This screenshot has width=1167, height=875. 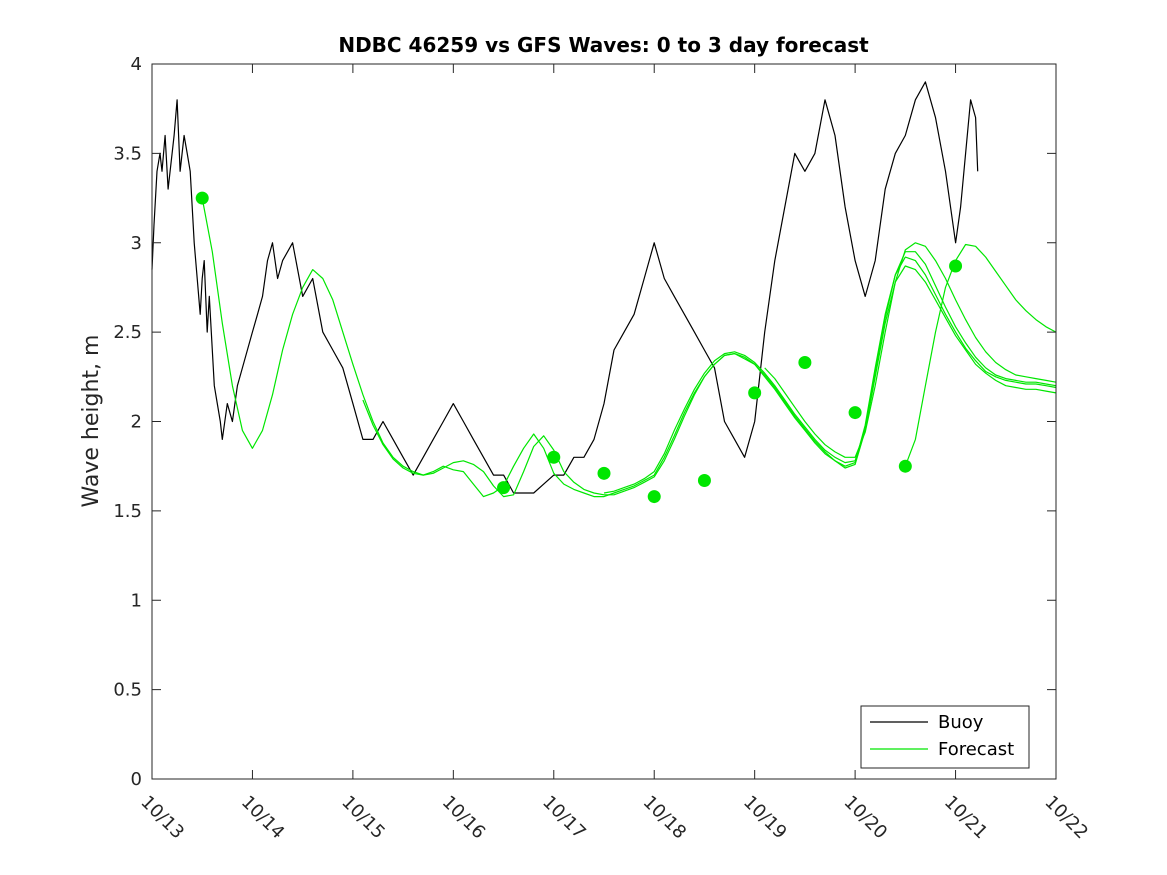 I want to click on x-tick-label: 10/20, so click(x=866, y=818).